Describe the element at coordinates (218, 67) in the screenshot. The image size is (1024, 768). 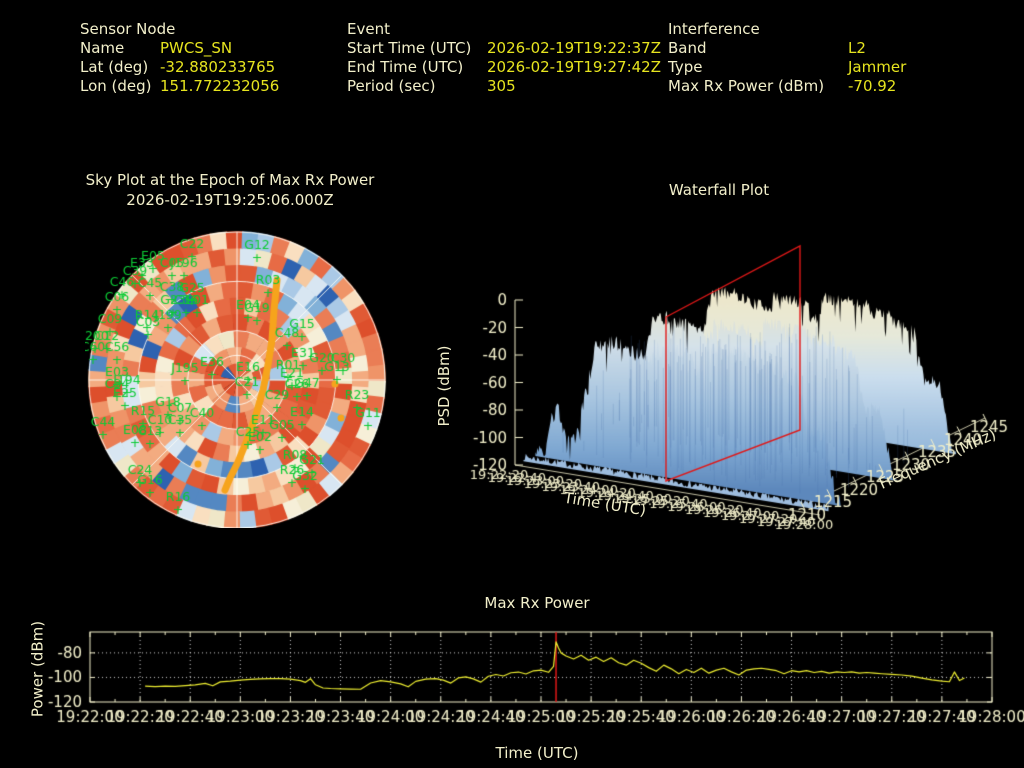
I see `sensor-lat-value: -32.880233765` at that location.